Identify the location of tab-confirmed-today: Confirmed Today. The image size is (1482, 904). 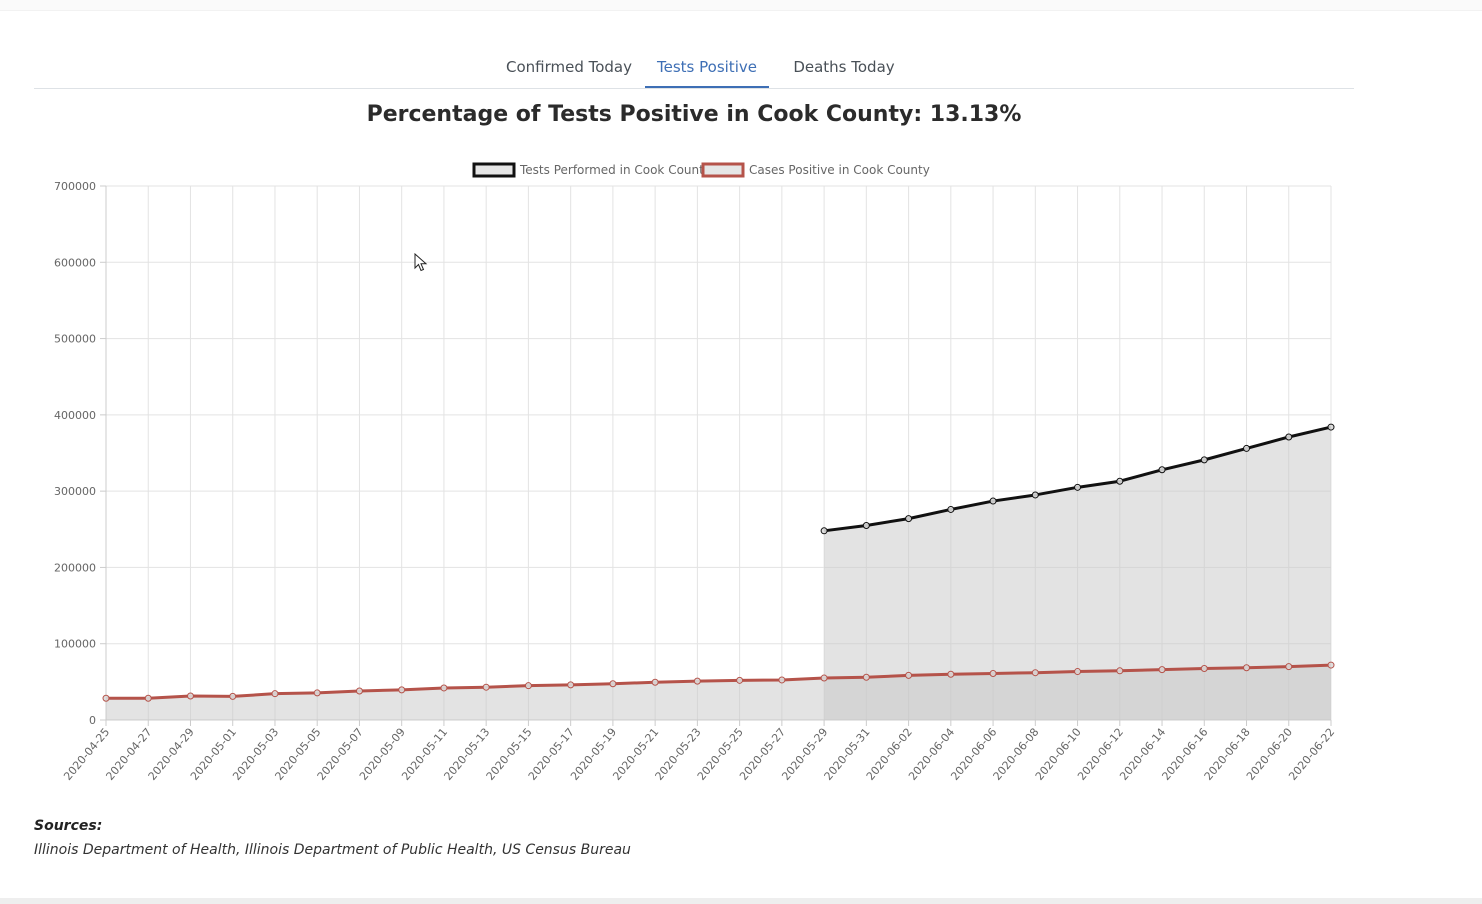
(569, 67).